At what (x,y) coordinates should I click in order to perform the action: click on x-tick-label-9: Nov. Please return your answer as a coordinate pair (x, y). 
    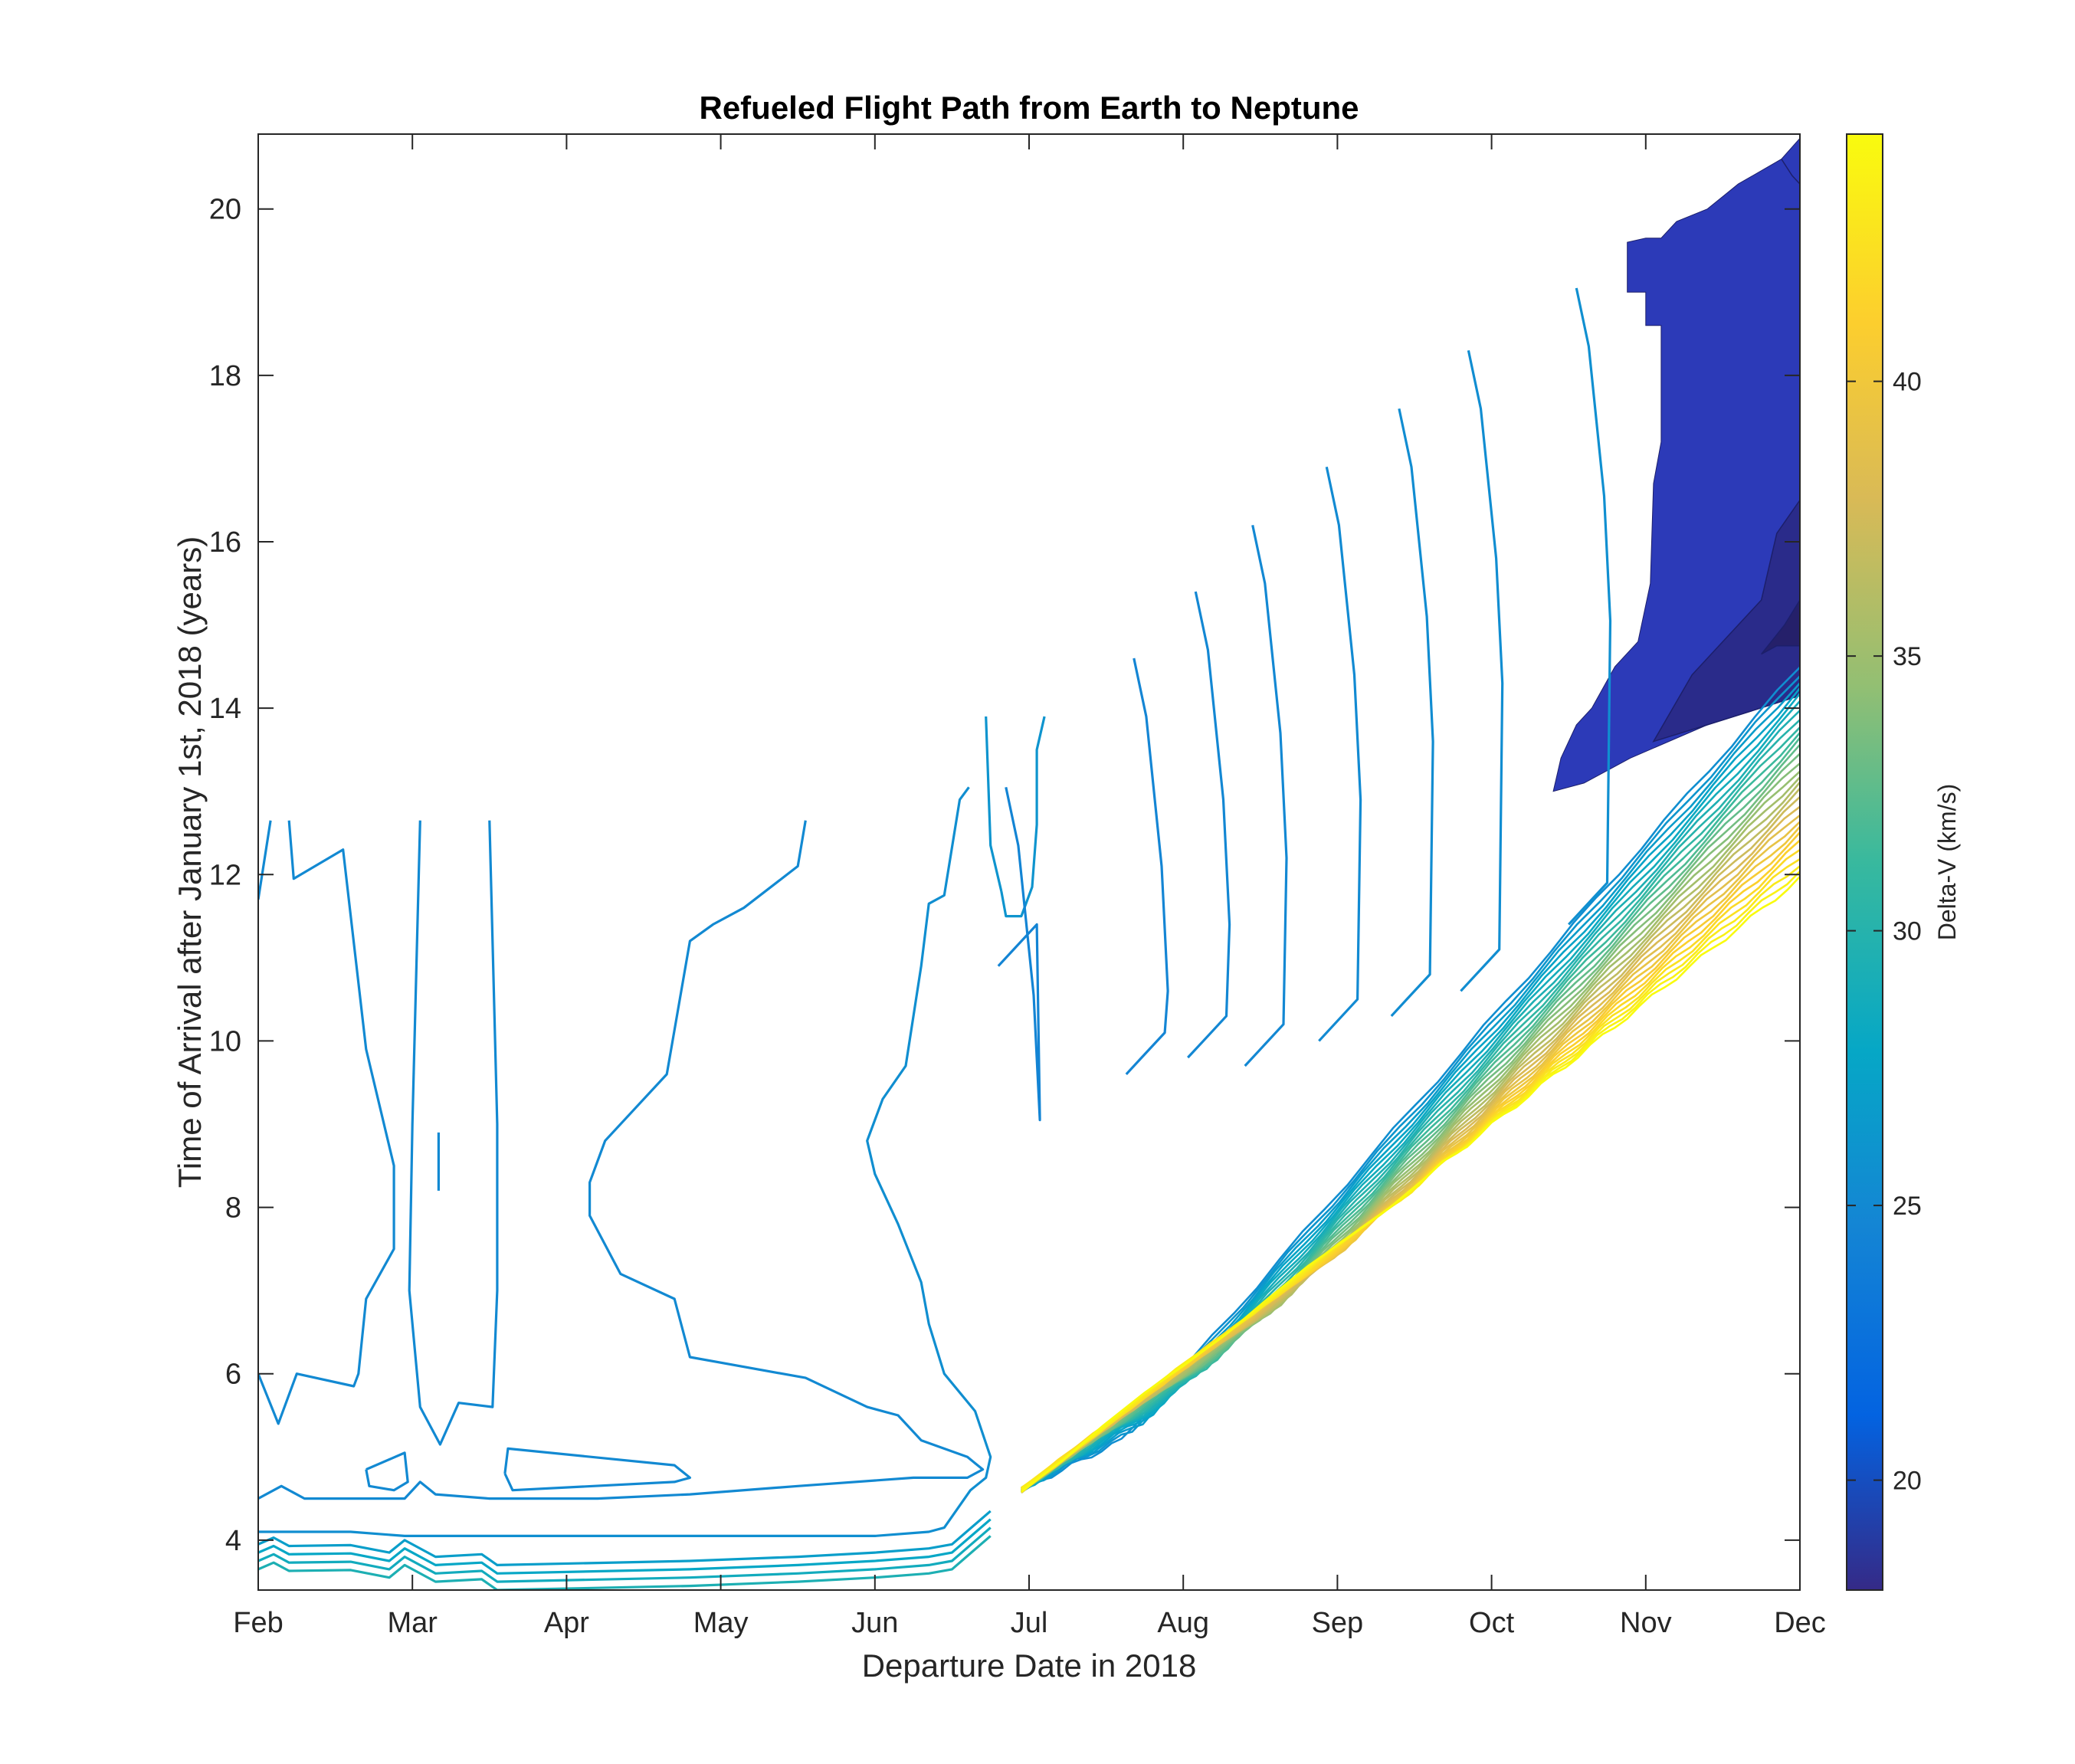
    Looking at the image, I should click on (1646, 1623).